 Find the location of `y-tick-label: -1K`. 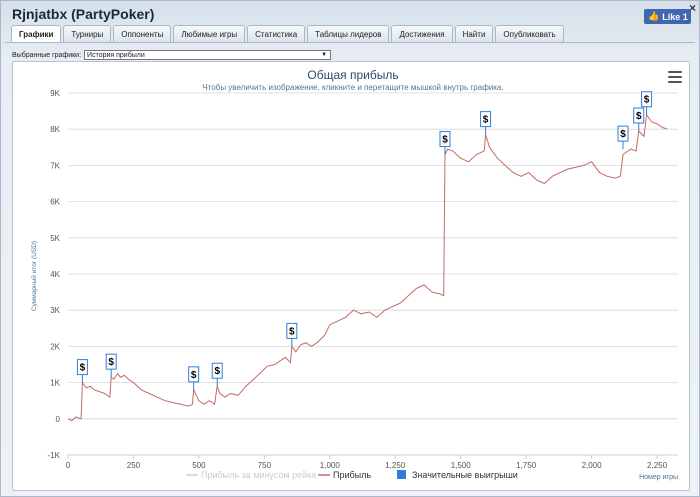

y-tick-label: -1K is located at coordinates (54, 455).